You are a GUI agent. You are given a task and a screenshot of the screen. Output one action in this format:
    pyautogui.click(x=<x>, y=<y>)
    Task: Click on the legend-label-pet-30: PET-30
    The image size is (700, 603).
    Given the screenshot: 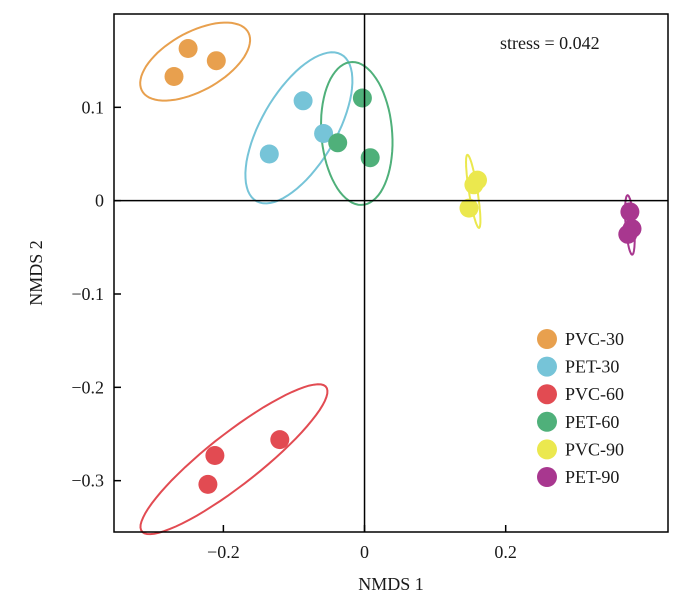 What is the action you would take?
    pyautogui.click(x=592, y=367)
    